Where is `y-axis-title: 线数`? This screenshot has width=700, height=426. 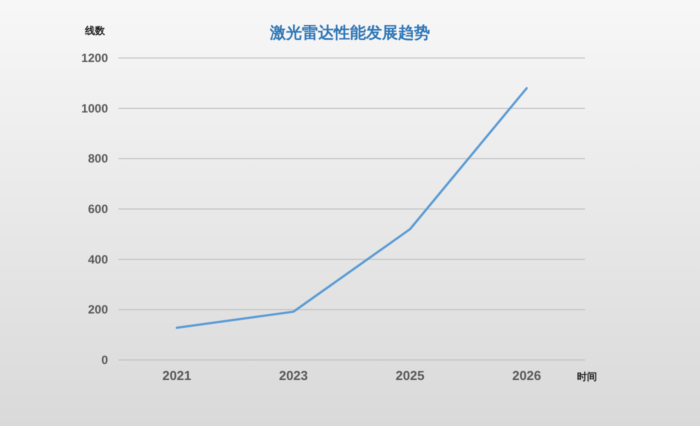 y-axis-title: 线数 is located at coordinates (95, 31).